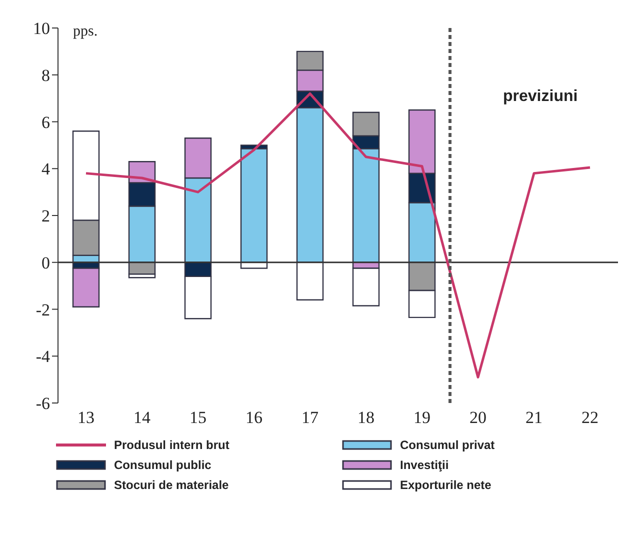  I want to click on x-tick-label: 18, so click(366, 418).